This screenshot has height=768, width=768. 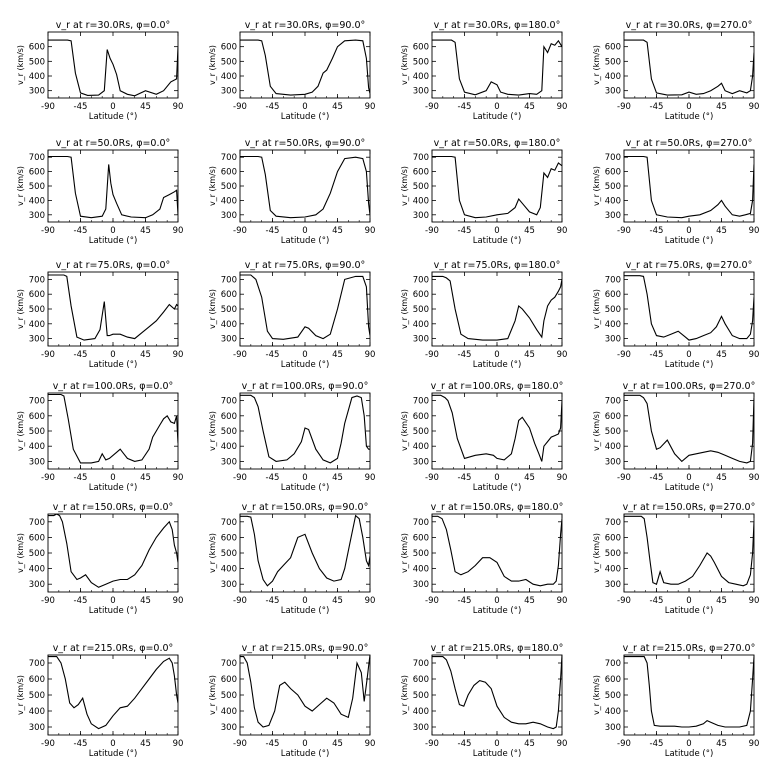 I want to click on panel-title: v_r at r=30.0Rs, φ=90.0°, so click(x=305, y=25).